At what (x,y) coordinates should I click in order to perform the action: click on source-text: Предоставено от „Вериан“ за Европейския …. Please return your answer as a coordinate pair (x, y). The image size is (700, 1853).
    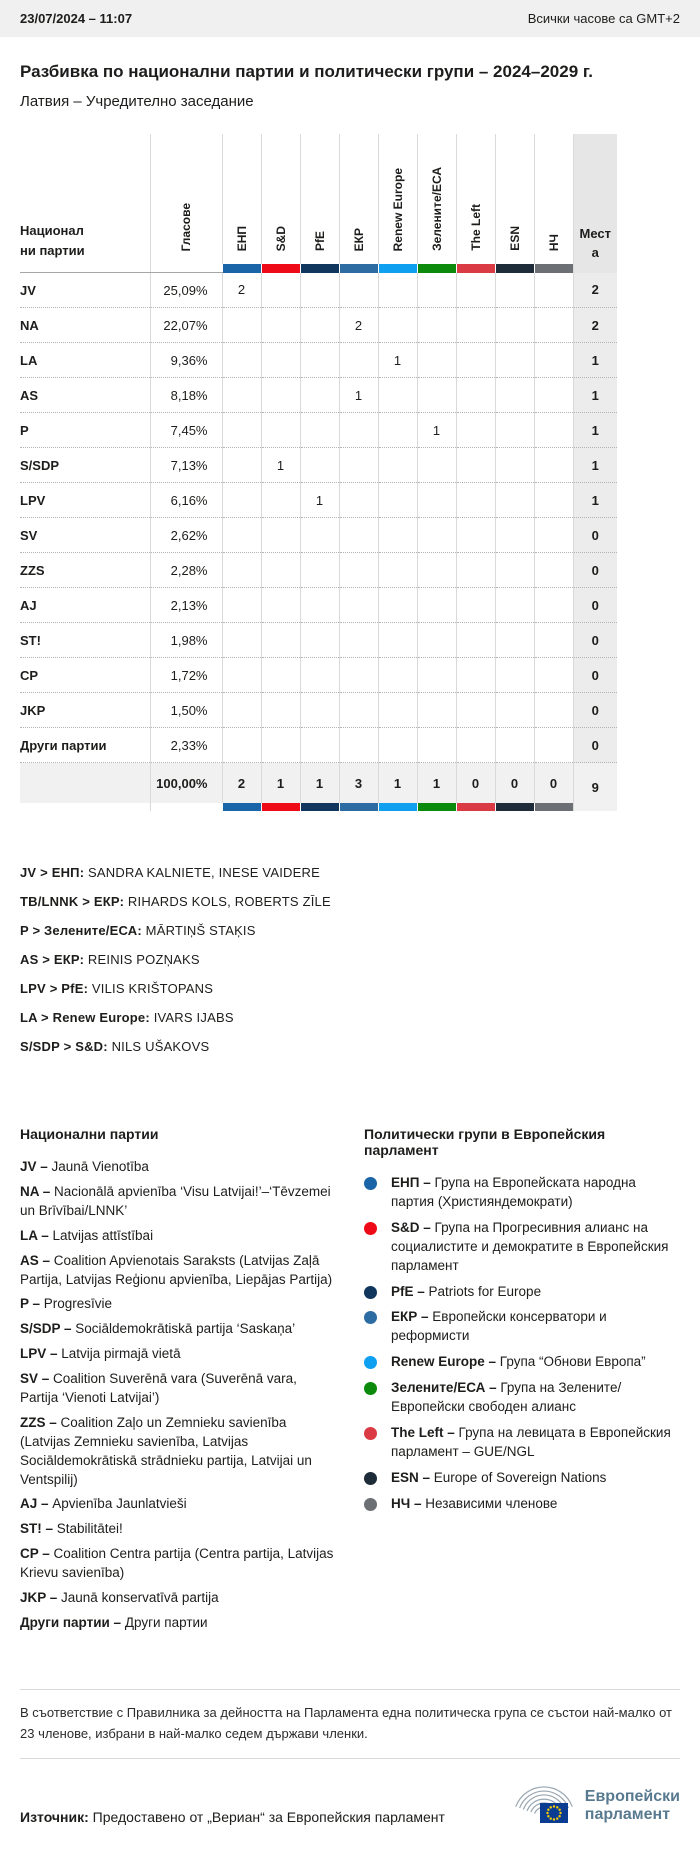
    Looking at the image, I should click on (268, 1817).